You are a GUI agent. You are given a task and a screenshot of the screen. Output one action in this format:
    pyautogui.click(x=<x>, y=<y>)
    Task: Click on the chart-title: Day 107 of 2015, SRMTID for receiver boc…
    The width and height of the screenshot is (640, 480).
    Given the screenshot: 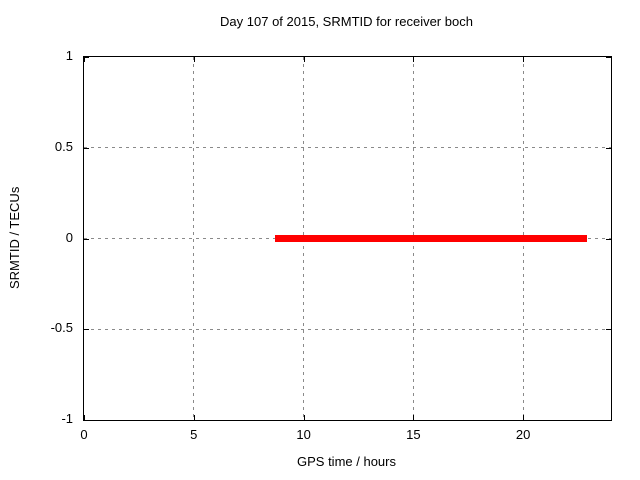 What is the action you would take?
    pyautogui.click(x=346, y=21)
    